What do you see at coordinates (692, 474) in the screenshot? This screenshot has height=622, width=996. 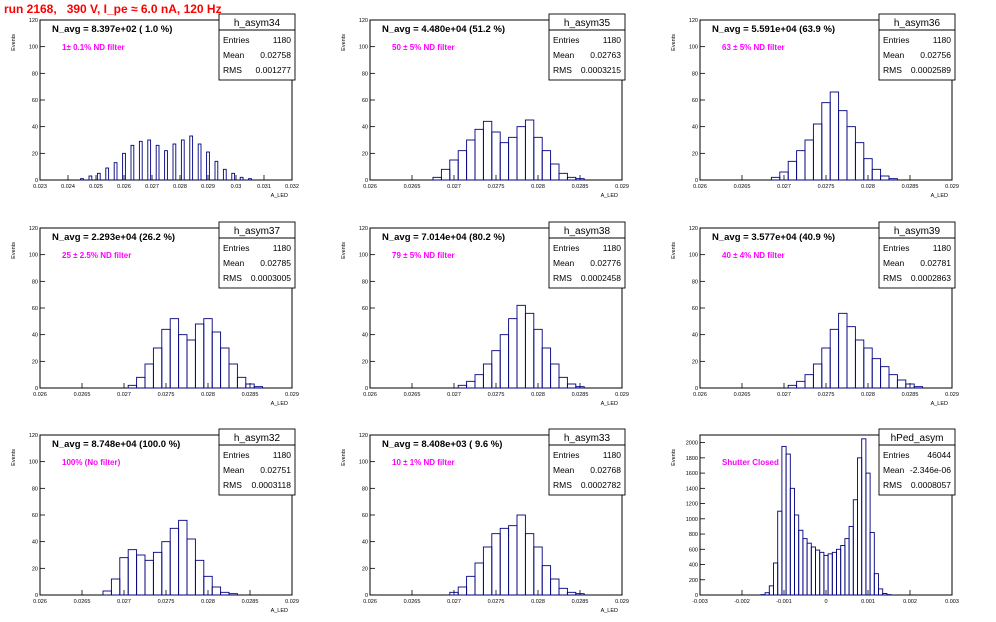 I see `y-tick-label: 1600` at bounding box center [692, 474].